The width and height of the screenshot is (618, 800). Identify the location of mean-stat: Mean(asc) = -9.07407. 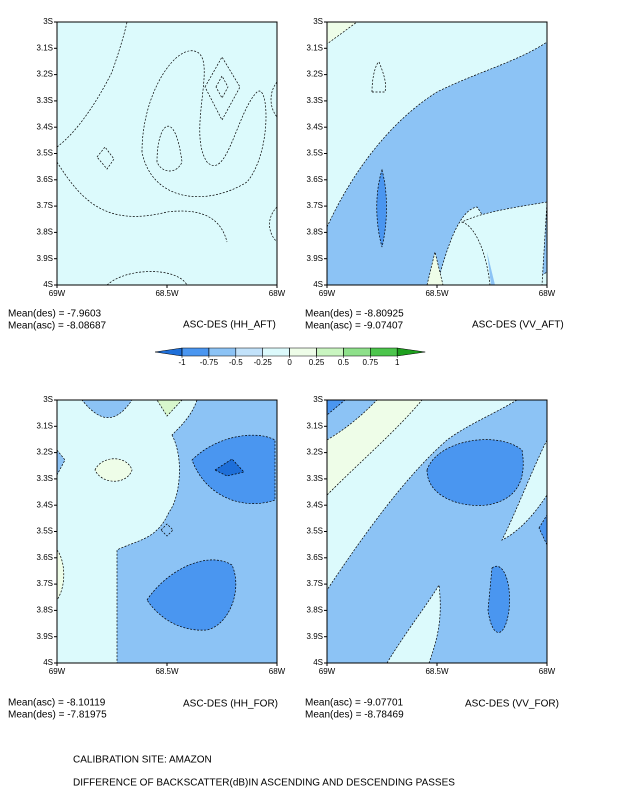
(354, 326).